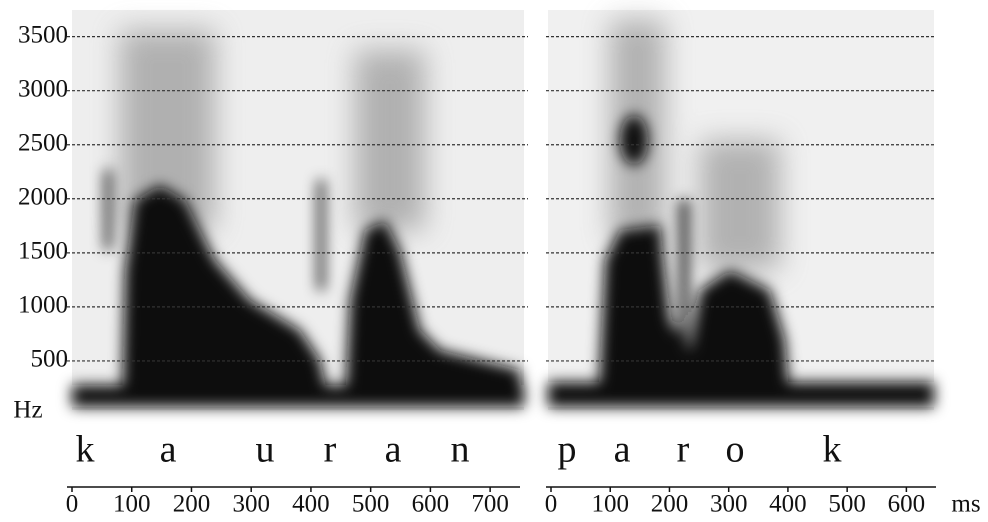 The height and width of the screenshot is (522, 988). I want to click on y-tick-label: 500, so click(50, 359).